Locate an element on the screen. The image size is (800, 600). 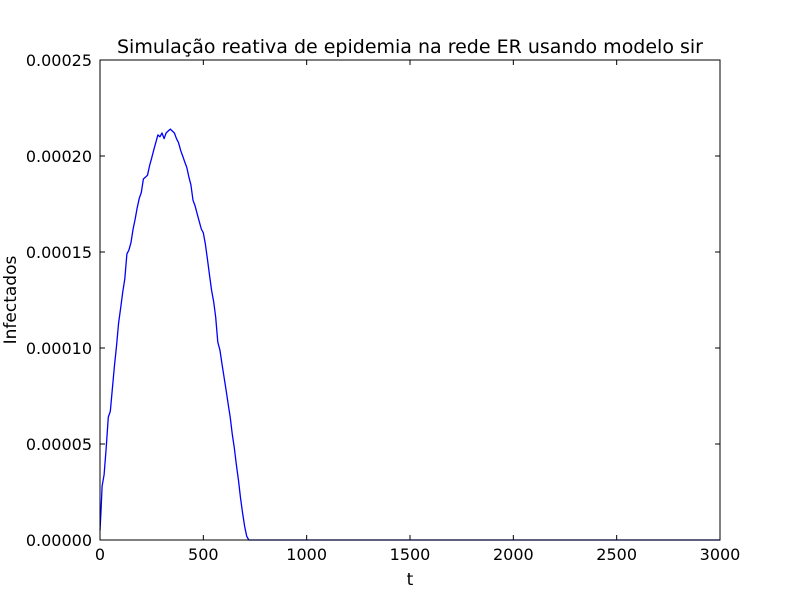
x-axis-label: t is located at coordinates (410, 580).